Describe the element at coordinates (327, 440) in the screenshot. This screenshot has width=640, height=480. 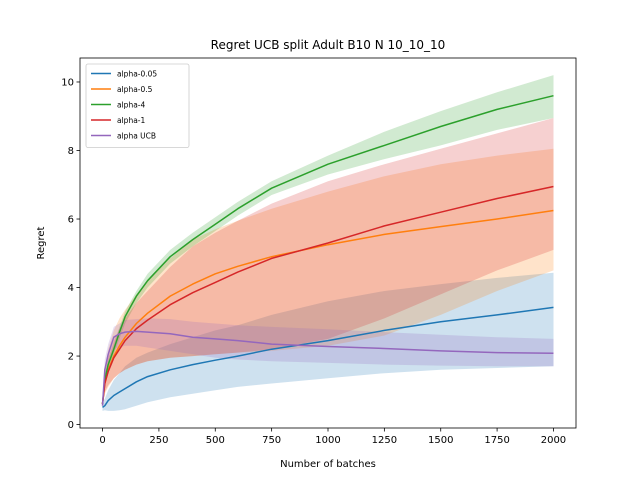
I see `x-tick-label: 1000` at that location.